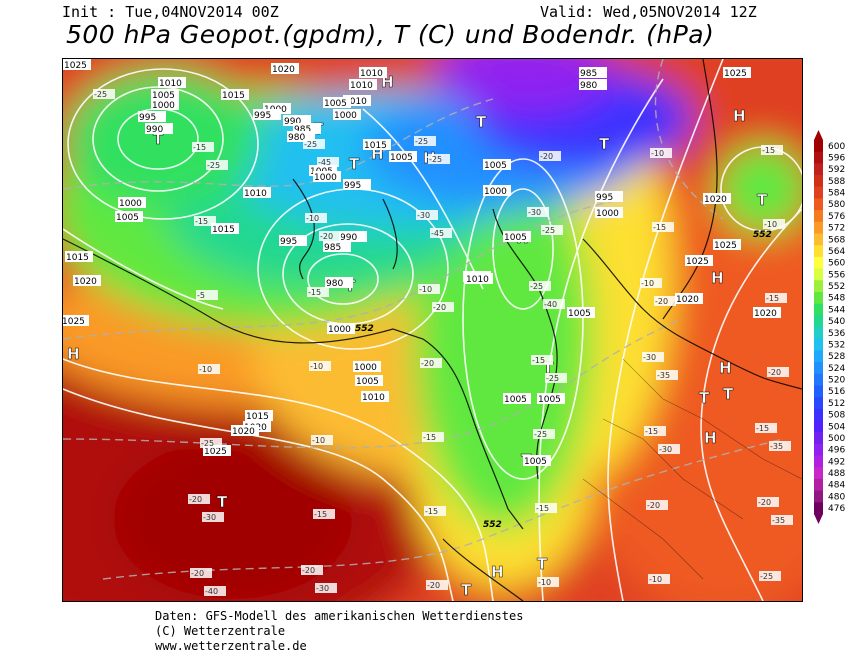 The image size is (850, 657). Describe the element at coordinates (836, 205) in the screenshot. I see `legend-value: 580` at that location.